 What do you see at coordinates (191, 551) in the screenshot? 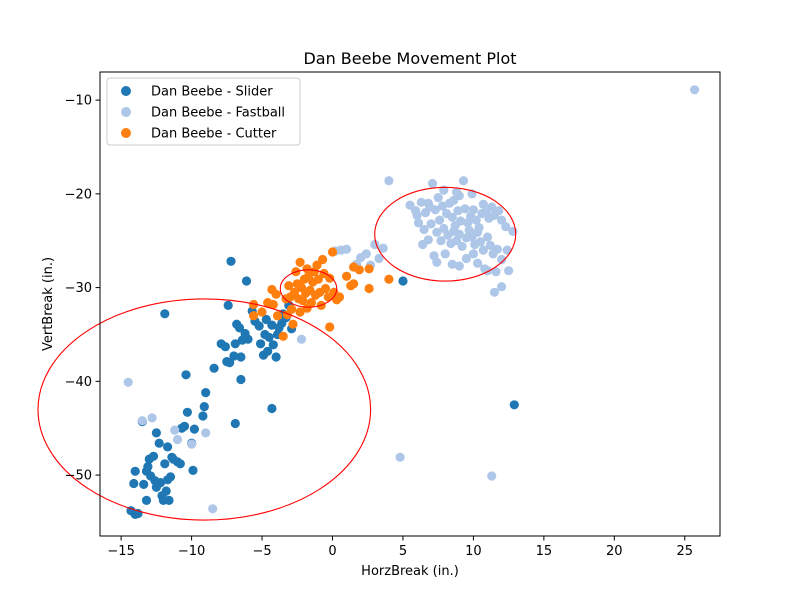
I see `x-tick-label: −10` at bounding box center [191, 551].